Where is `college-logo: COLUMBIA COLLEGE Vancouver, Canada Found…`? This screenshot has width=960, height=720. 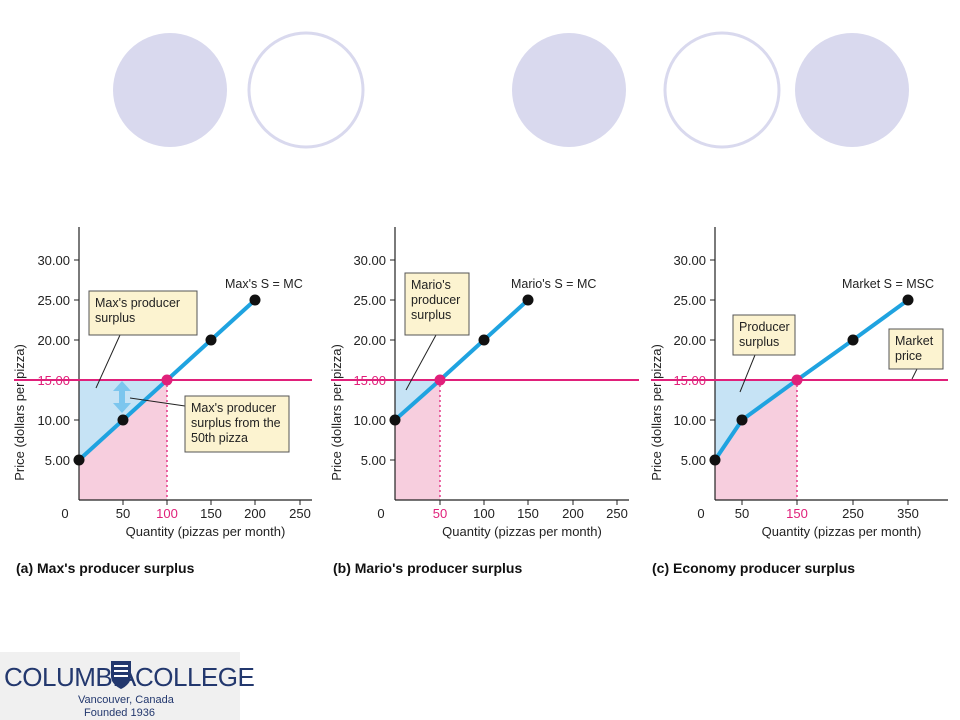 college-logo: COLUMBIA COLLEGE Vancouver, Canada Found… is located at coordinates (127, 686).